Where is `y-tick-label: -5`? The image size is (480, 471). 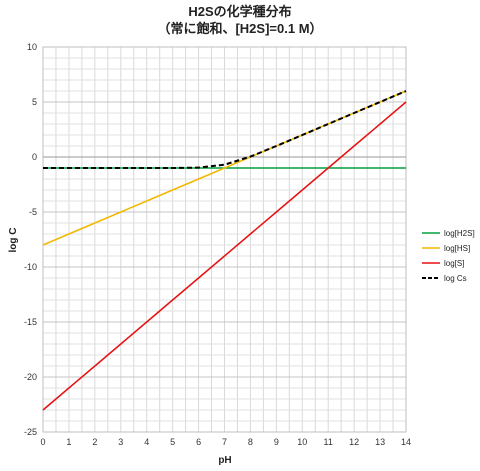 y-tick-label: -5 is located at coordinates (33, 212).